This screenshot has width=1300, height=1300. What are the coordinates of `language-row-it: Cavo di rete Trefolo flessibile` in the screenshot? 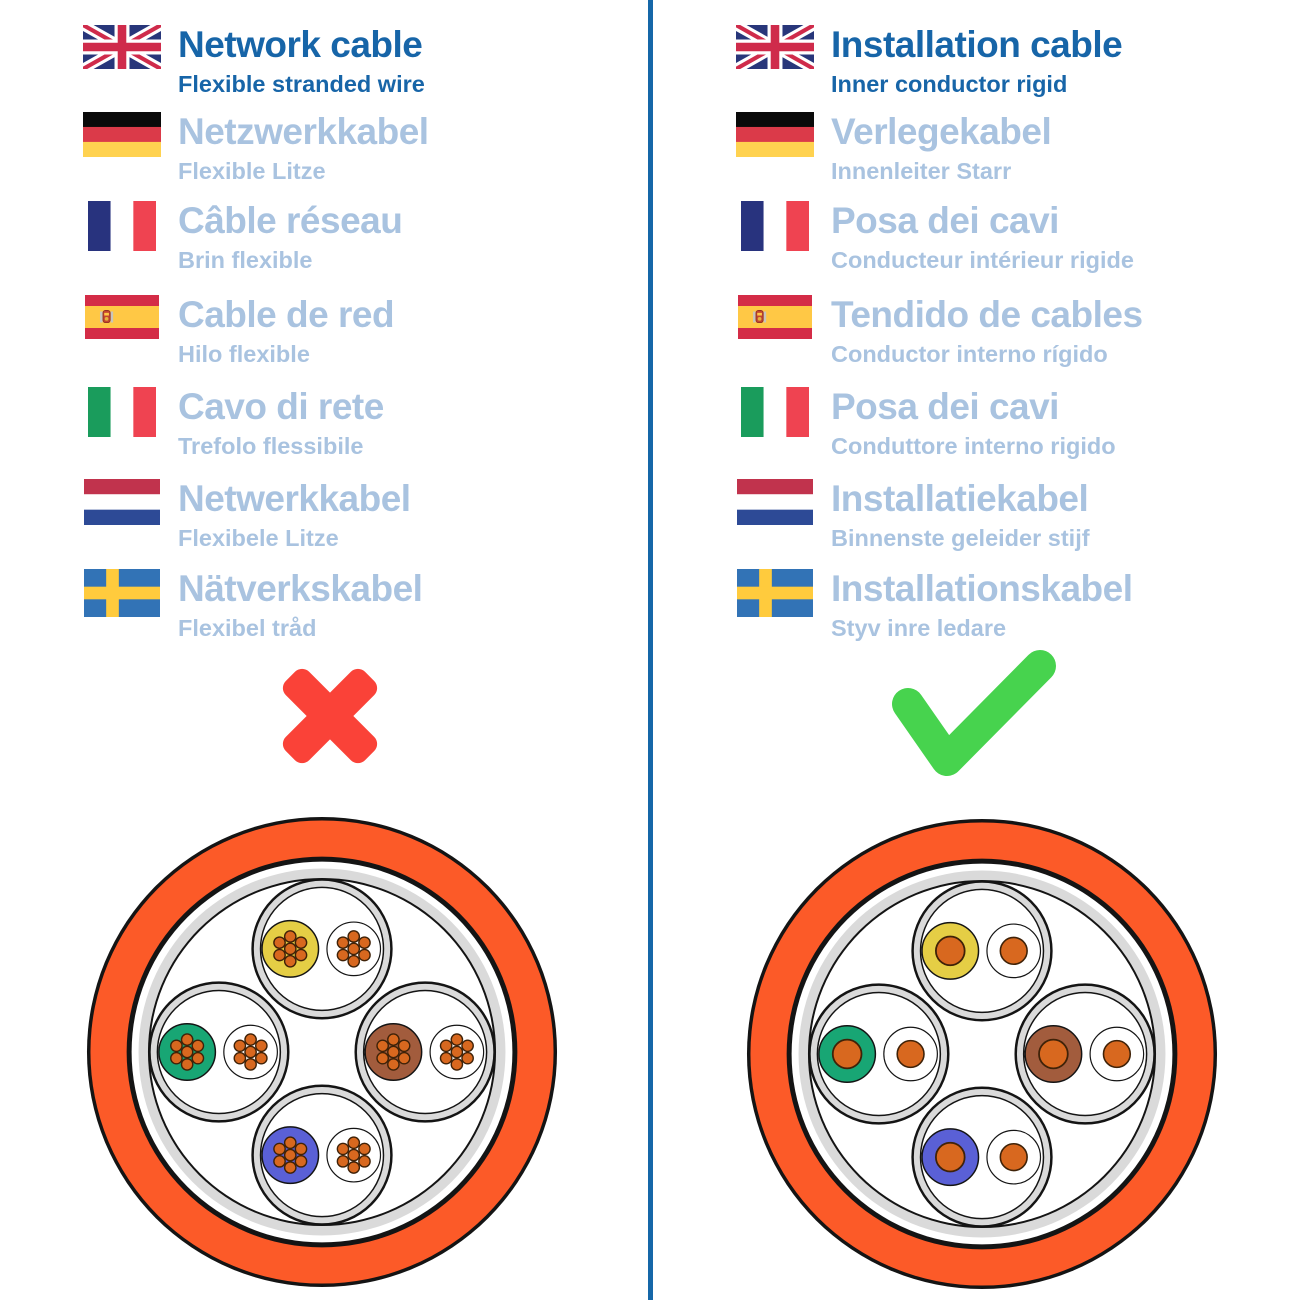 It's located at (232, 423).